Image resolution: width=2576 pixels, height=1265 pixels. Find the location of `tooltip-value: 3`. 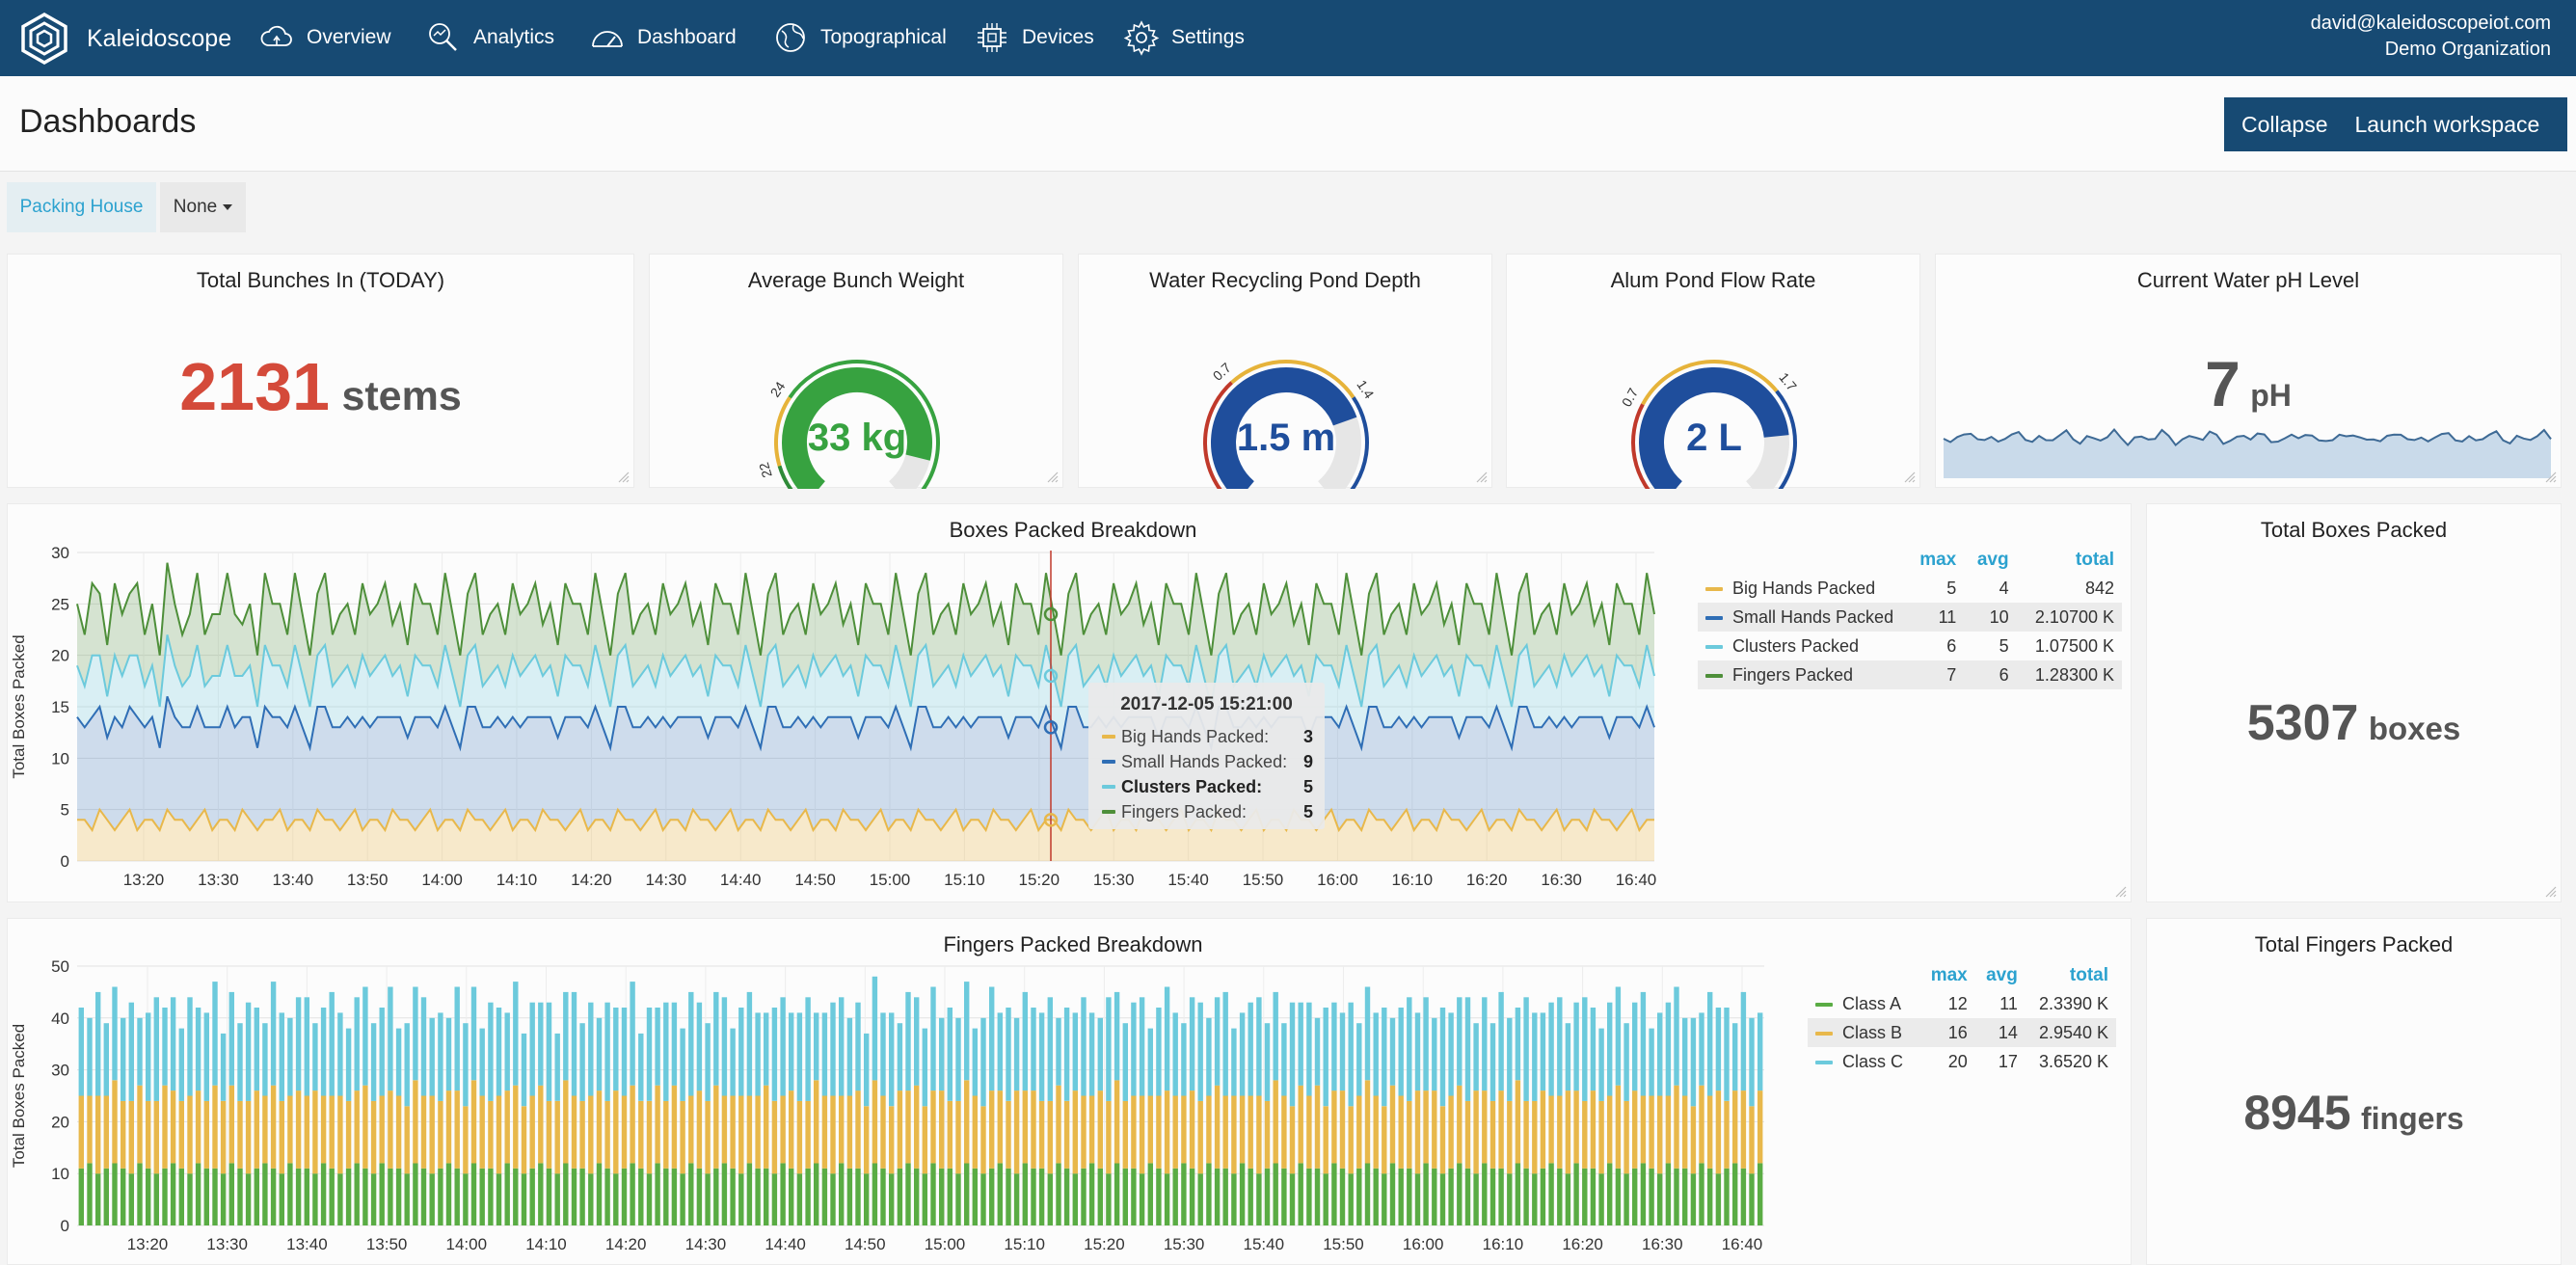

tooltip-value: 3 is located at coordinates (1307, 736).